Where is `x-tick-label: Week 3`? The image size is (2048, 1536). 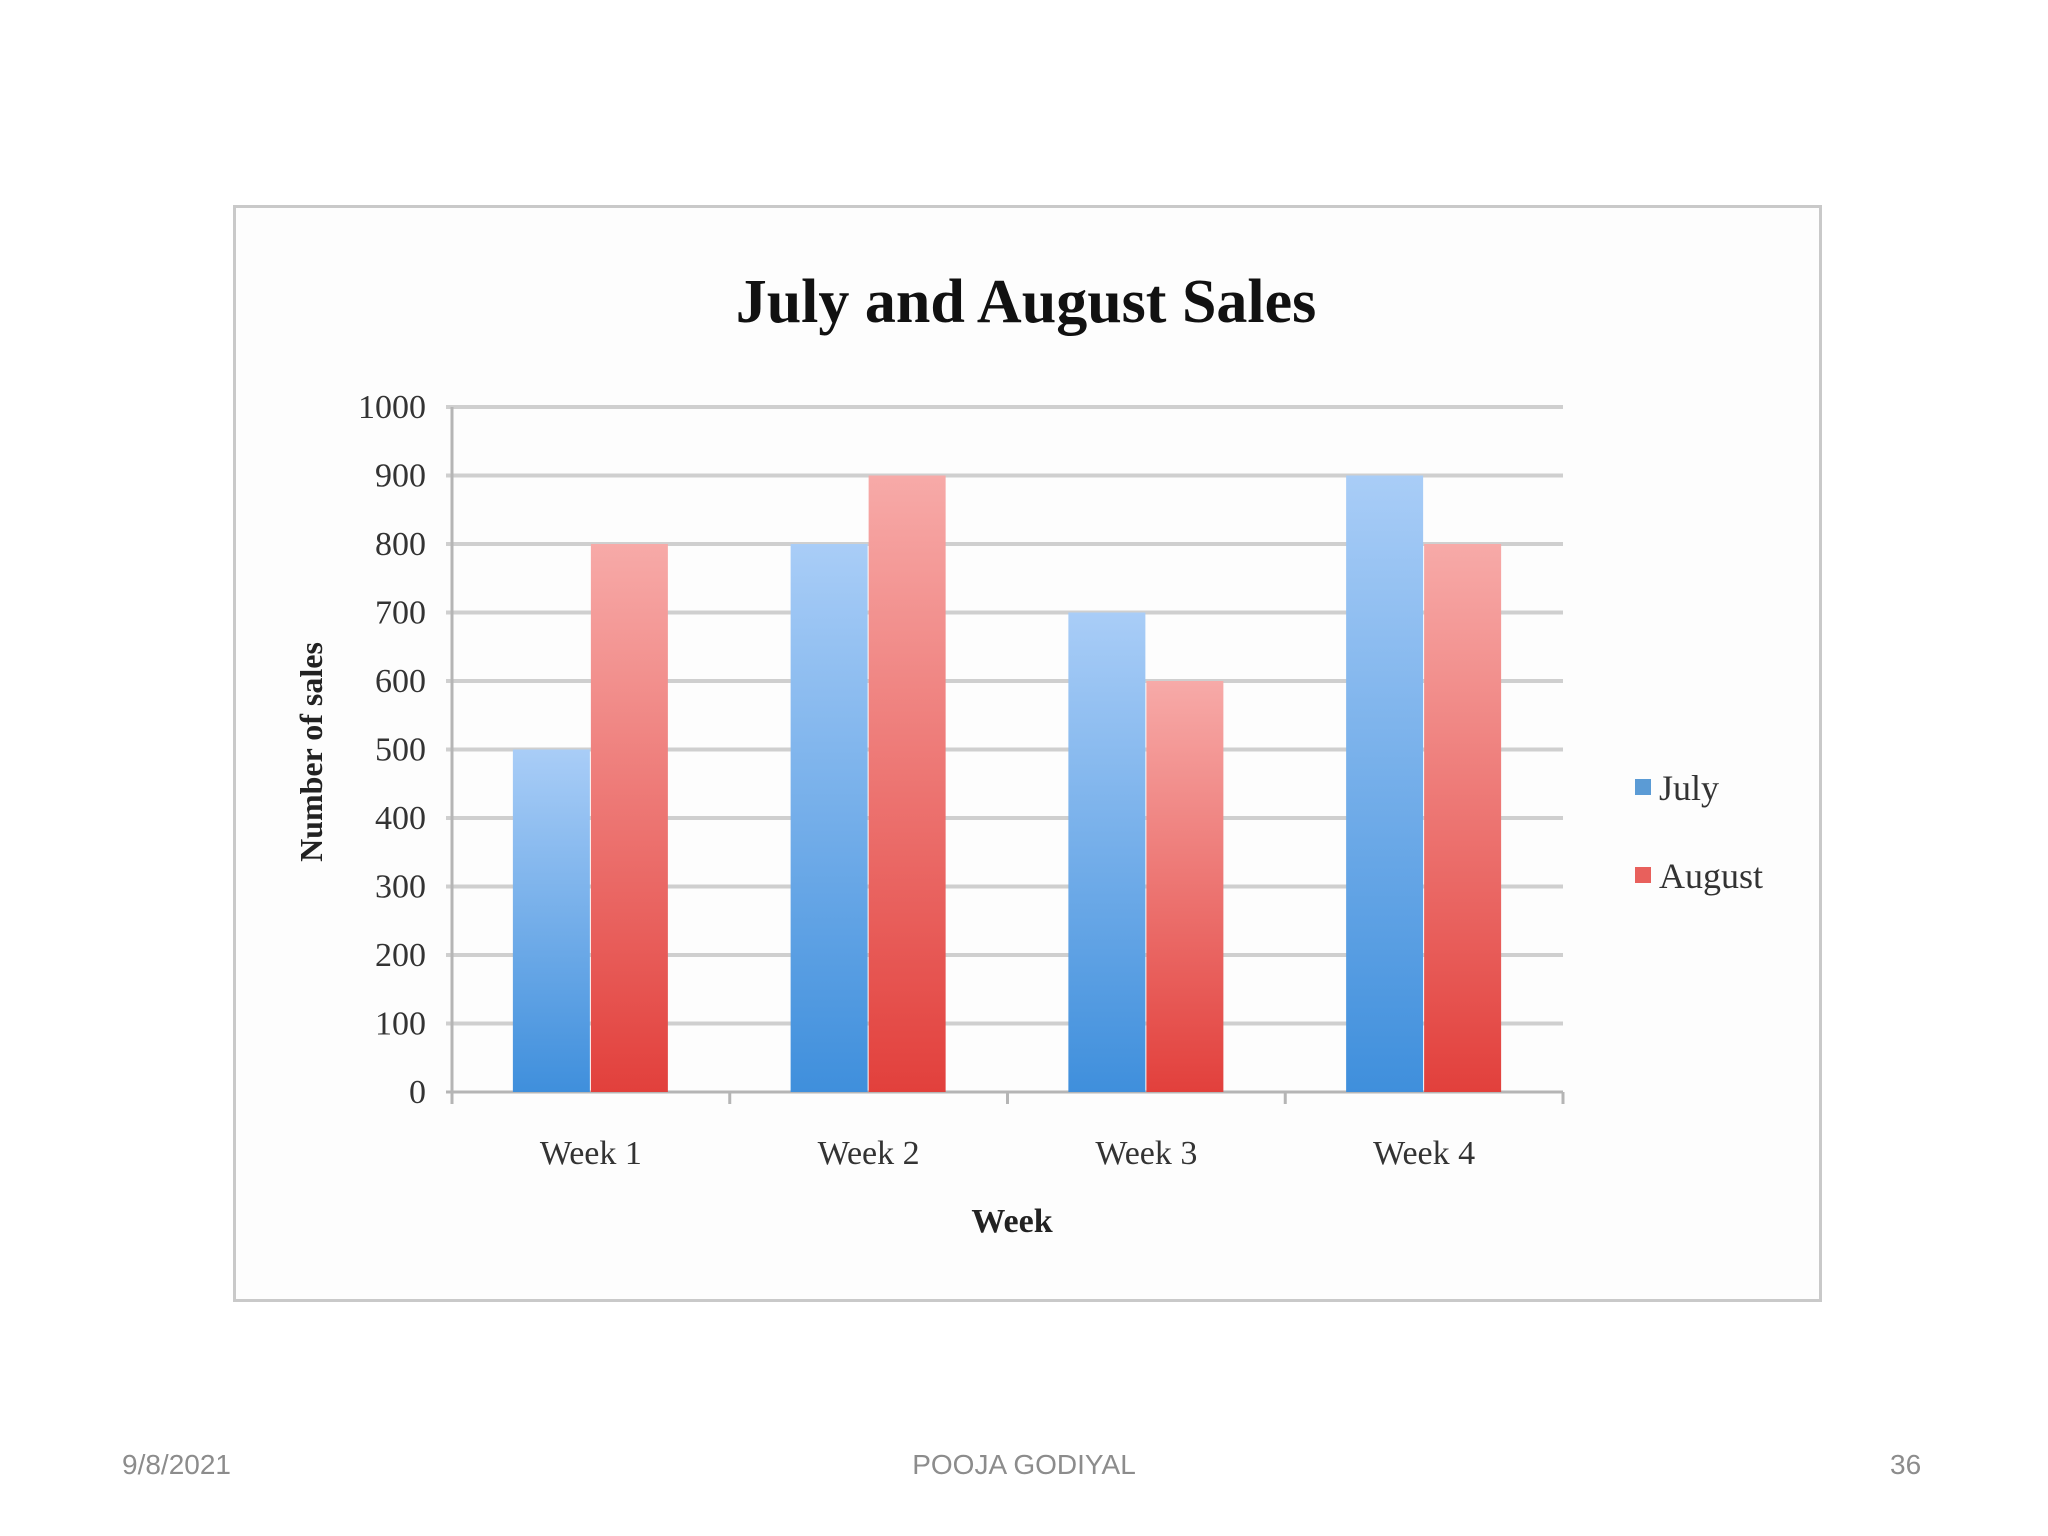
x-tick-label: Week 3 is located at coordinates (1146, 1153).